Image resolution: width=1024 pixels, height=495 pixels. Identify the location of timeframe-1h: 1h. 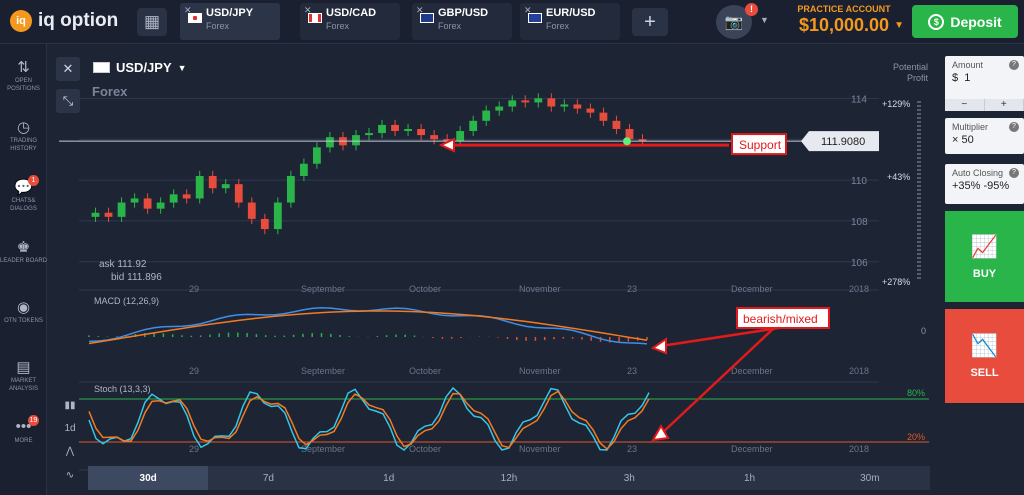
(749, 478).